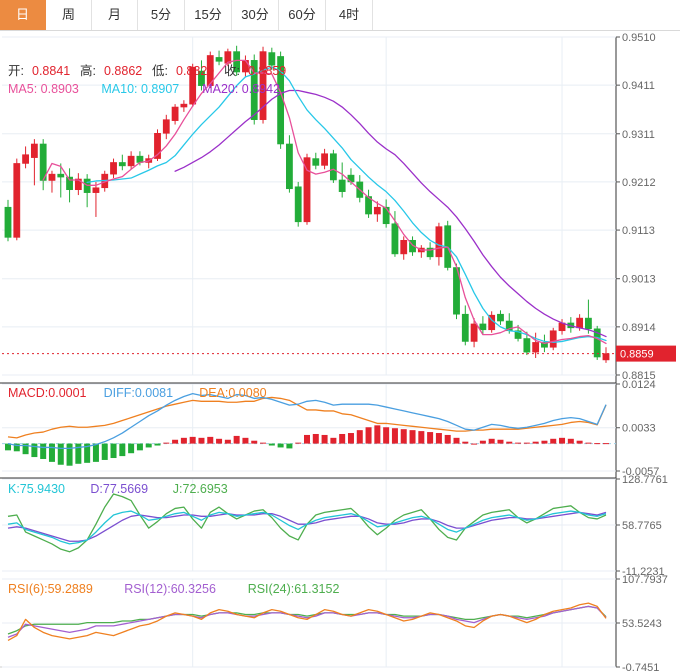 The image size is (680, 672). Describe the element at coordinates (36, 489) in the screenshot. I see `kdj-legend-item: K:75.9430` at that location.